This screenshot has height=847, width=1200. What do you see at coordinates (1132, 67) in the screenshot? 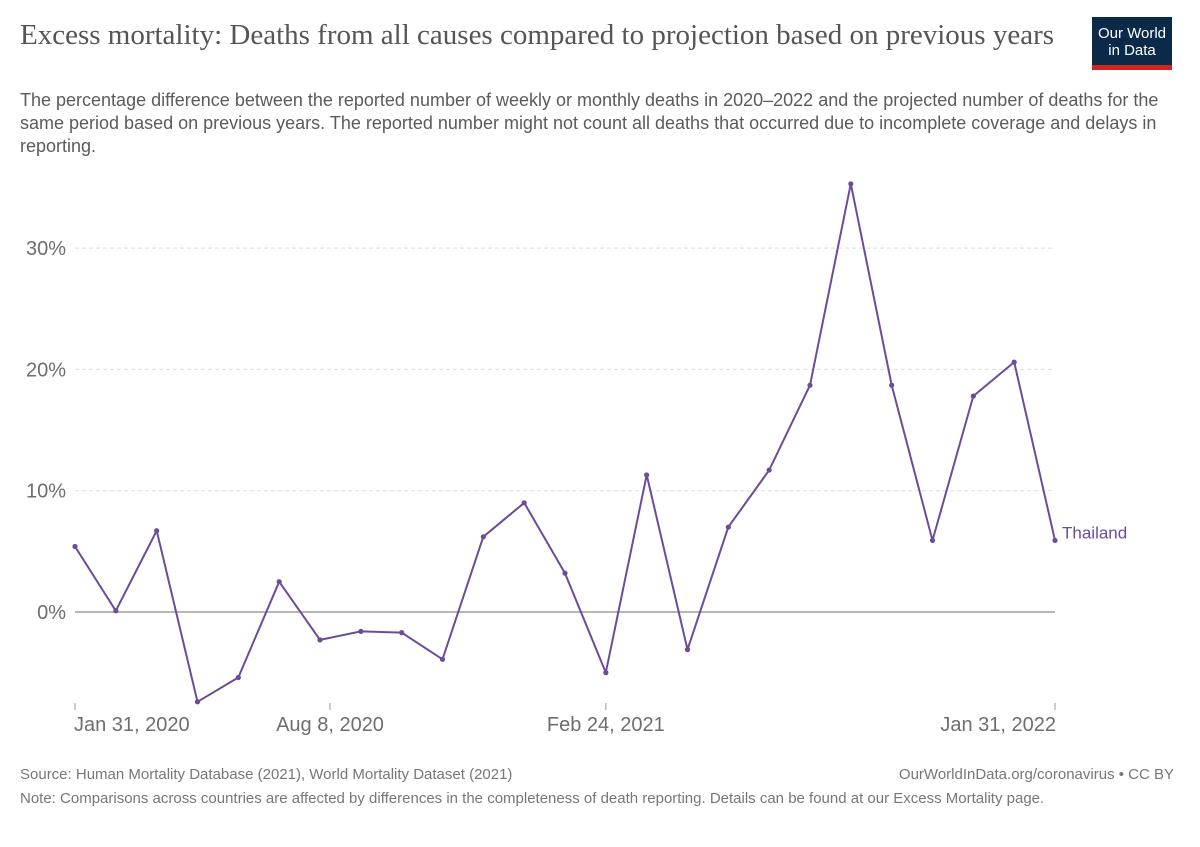
I see `logo-red-bar` at bounding box center [1132, 67].